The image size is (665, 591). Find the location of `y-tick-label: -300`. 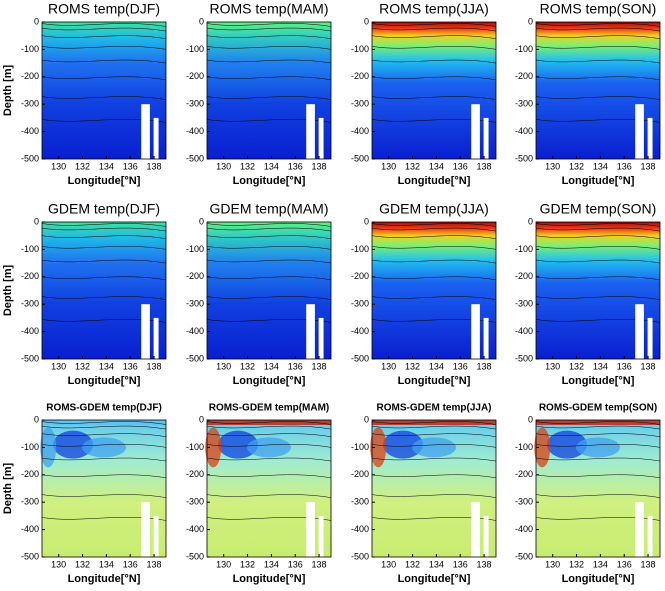

y-tick-label: -300 is located at coordinates (524, 104).